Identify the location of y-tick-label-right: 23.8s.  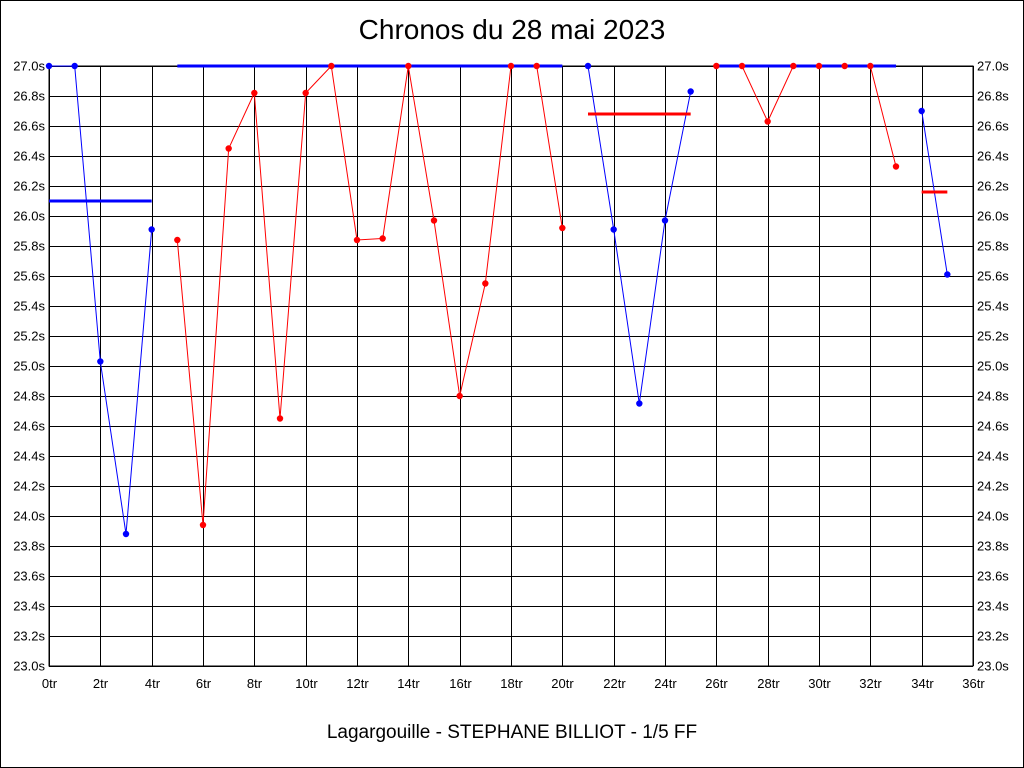
(993, 546).